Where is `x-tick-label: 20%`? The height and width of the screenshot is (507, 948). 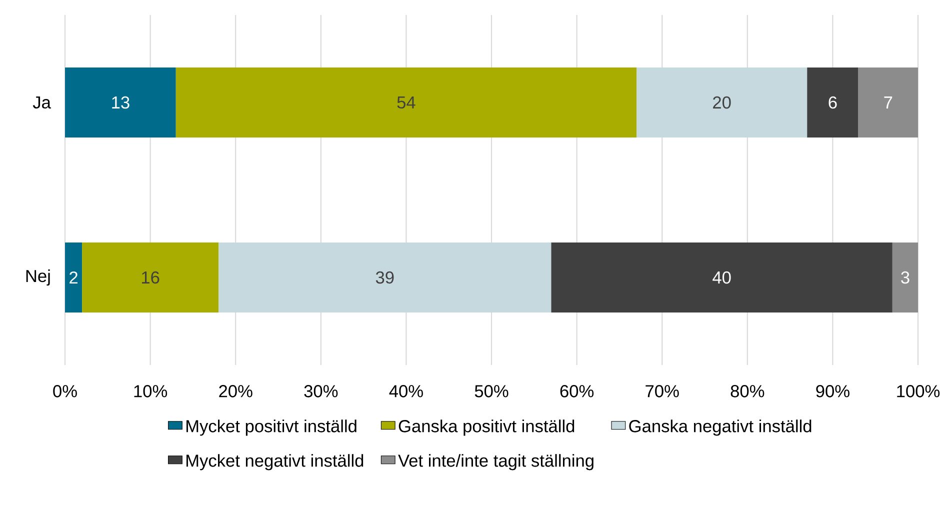
x-tick-label: 20% is located at coordinates (235, 391).